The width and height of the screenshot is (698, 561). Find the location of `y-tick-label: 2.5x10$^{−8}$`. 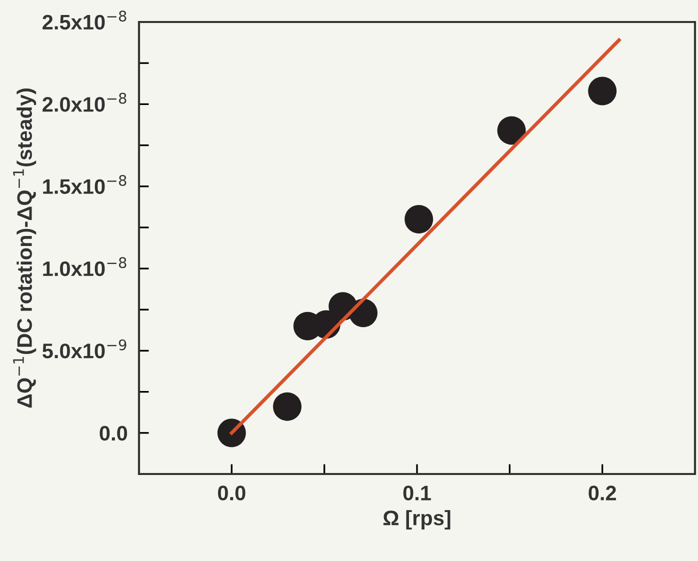

y-tick-label: 2.5x10$^{−8}$ is located at coordinates (84, 20).